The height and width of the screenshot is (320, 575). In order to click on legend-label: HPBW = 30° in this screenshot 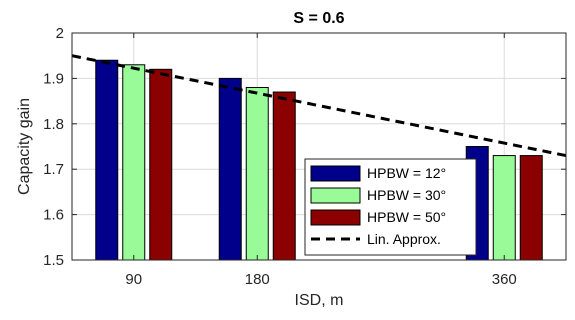, I will do `click(406, 195)`.